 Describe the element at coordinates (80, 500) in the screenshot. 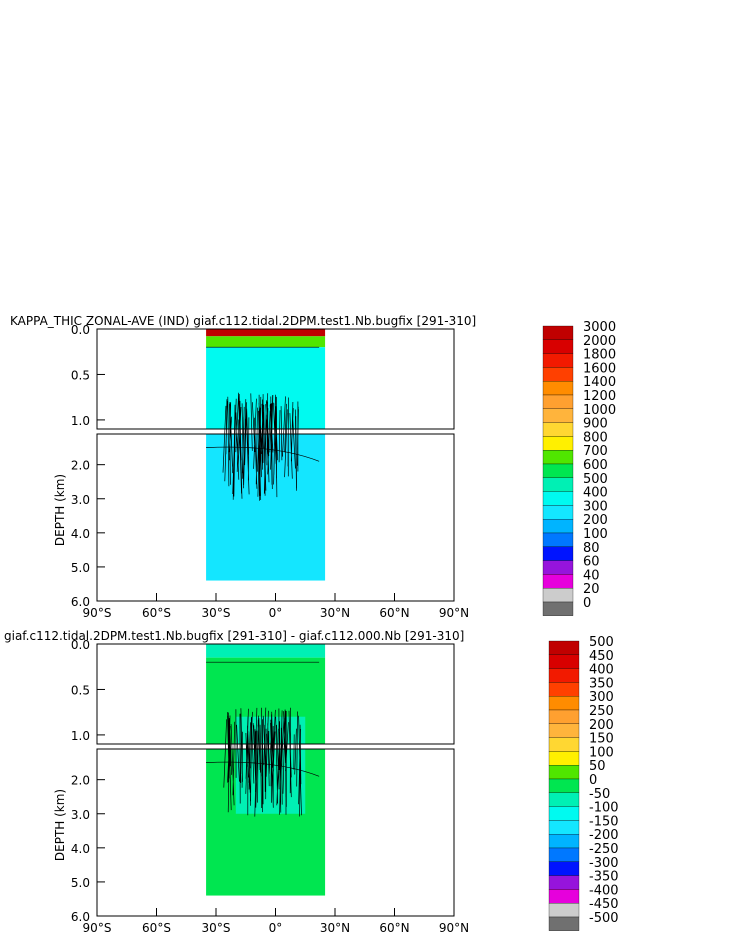

I see `y-tick-label: 3.0` at that location.